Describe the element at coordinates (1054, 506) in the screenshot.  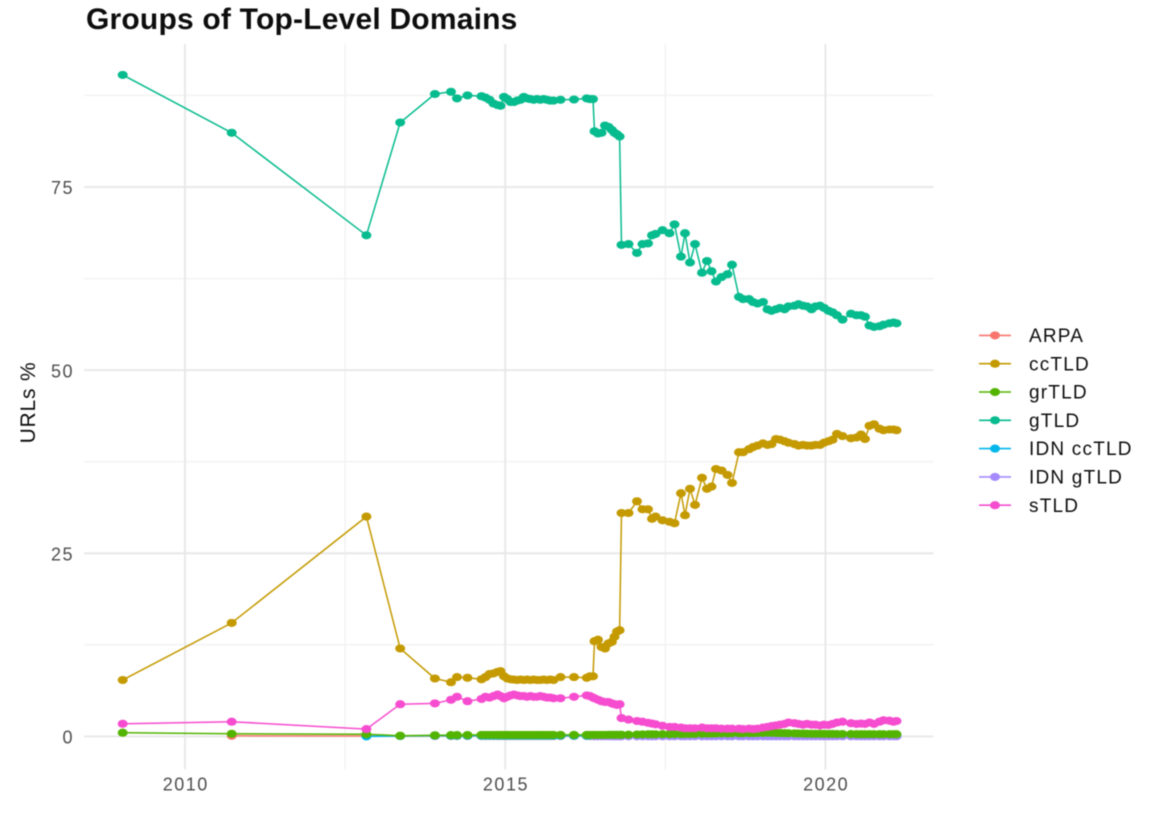
I see `svg-text: sTLD` at that location.